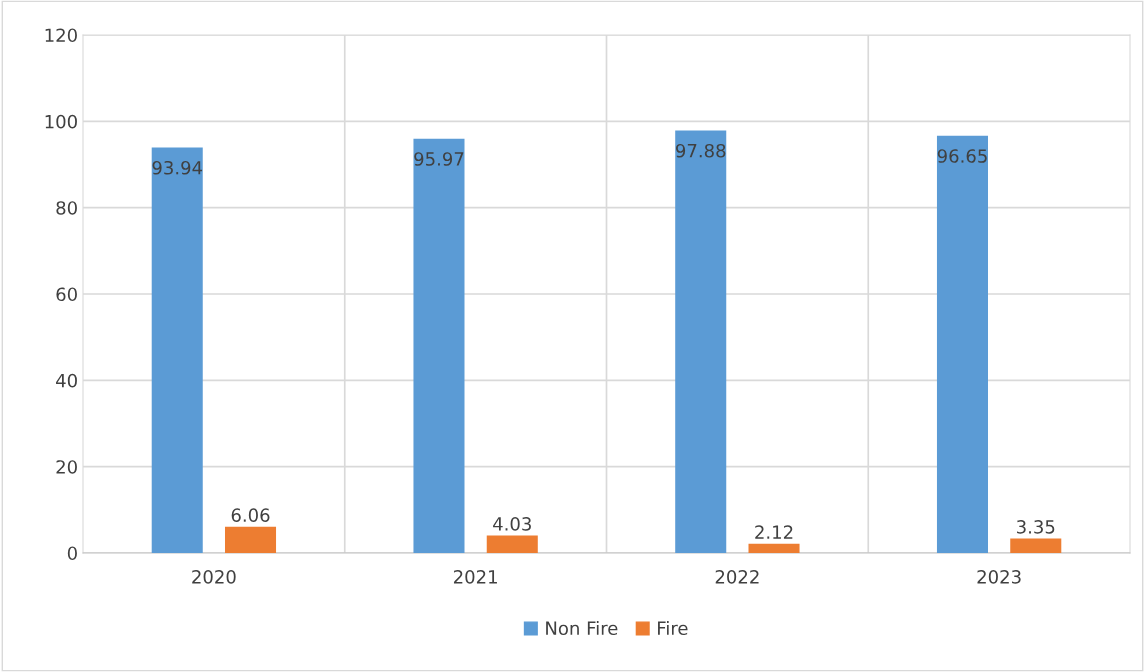 The height and width of the screenshot is (672, 1145). Describe the element at coordinates (61, 121) in the screenshot. I see `y-tick-label: 100` at that location.